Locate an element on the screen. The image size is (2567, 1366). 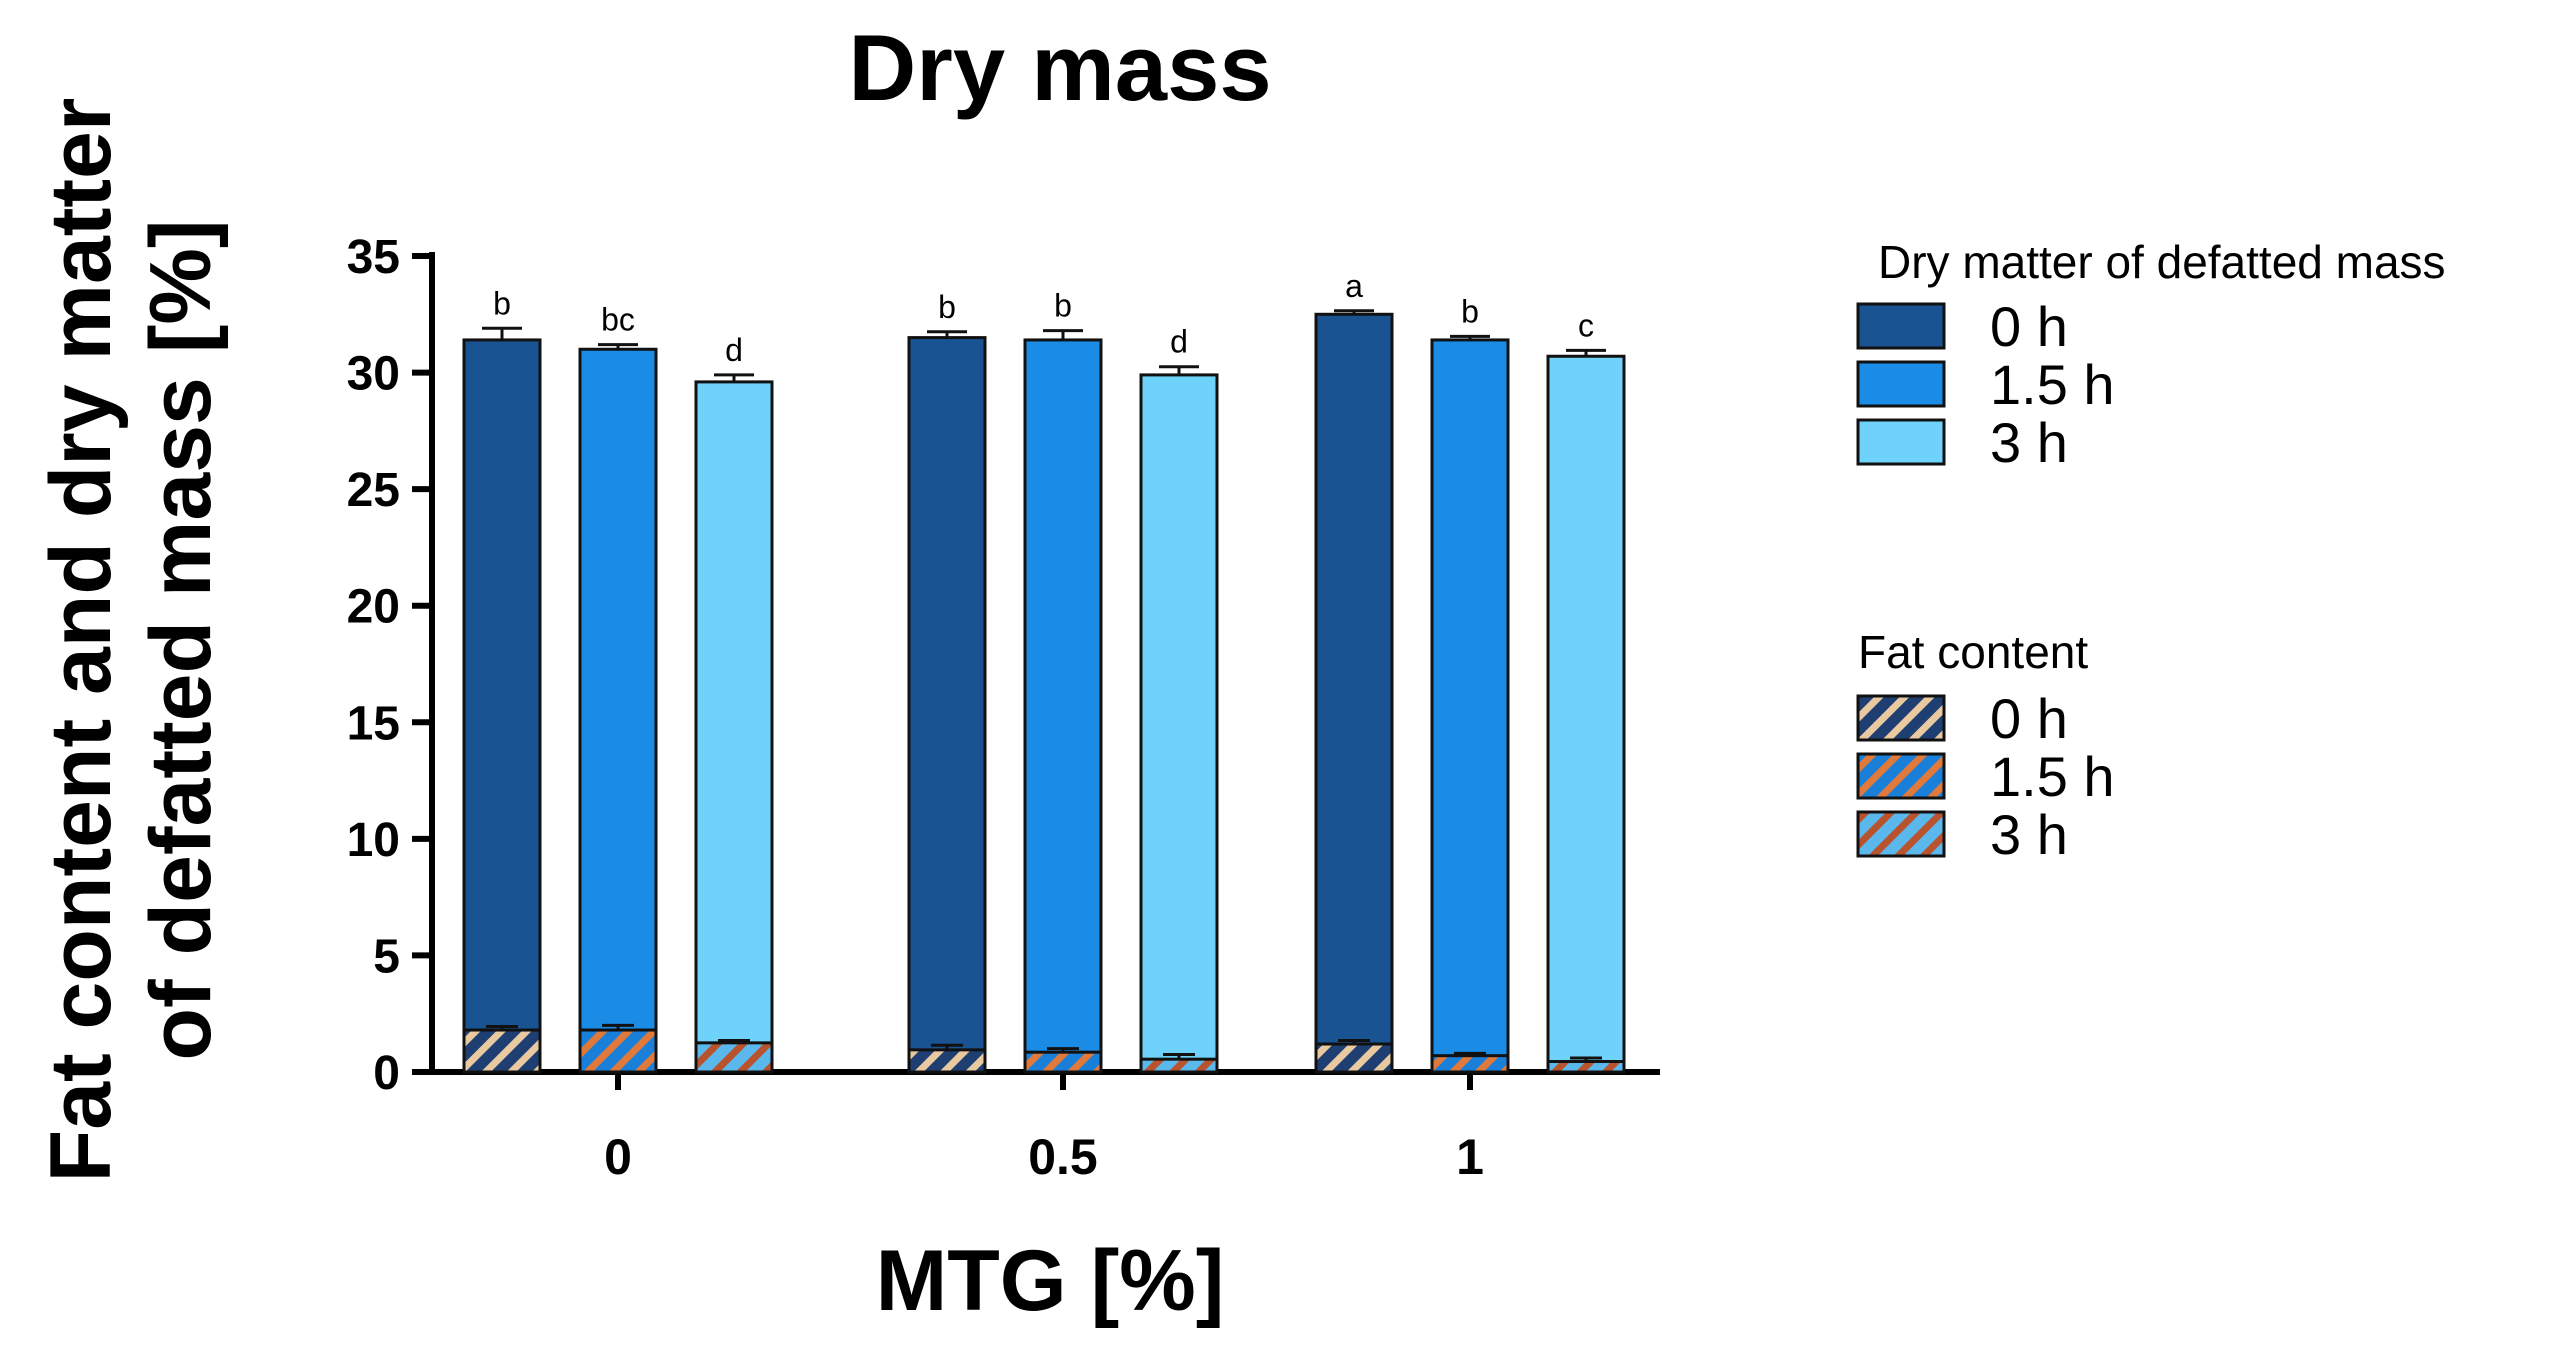
y-tick-label: 15 is located at coordinates (373, 723).